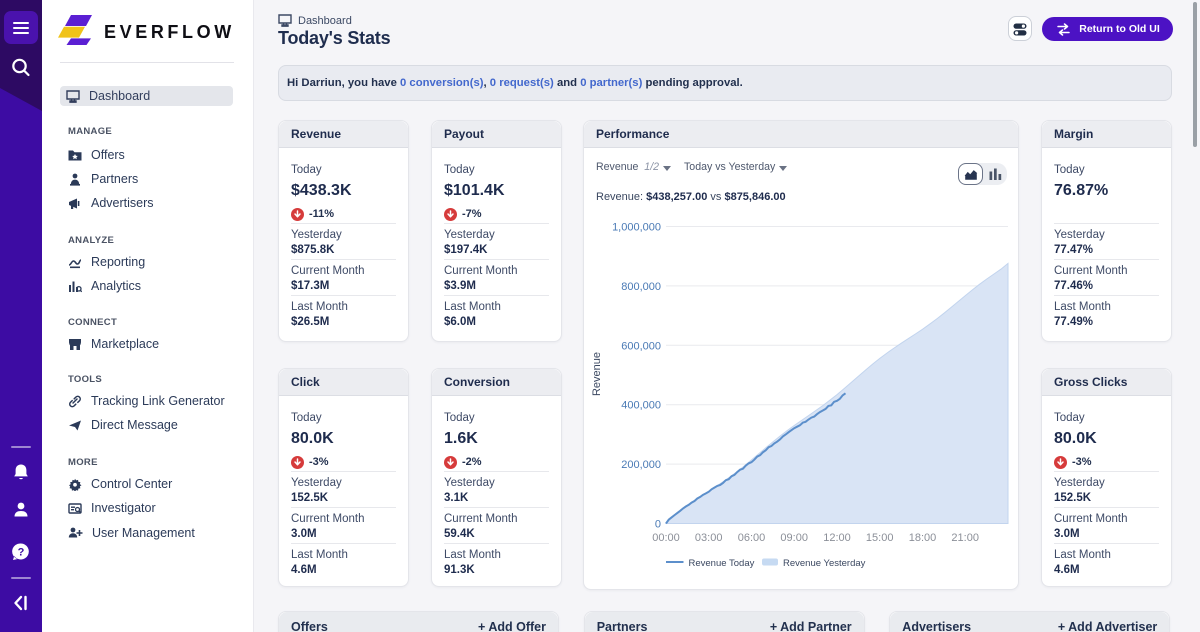 This screenshot has width=1200, height=632. I want to click on svg-text: 1,000,000, so click(636, 228).